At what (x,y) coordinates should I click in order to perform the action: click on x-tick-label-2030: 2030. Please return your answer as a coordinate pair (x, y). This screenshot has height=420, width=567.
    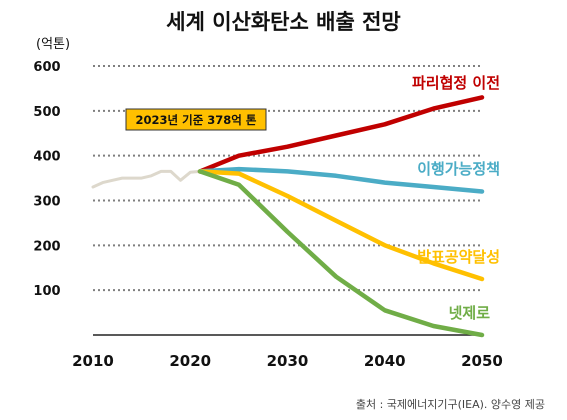
    Looking at the image, I should click on (288, 361).